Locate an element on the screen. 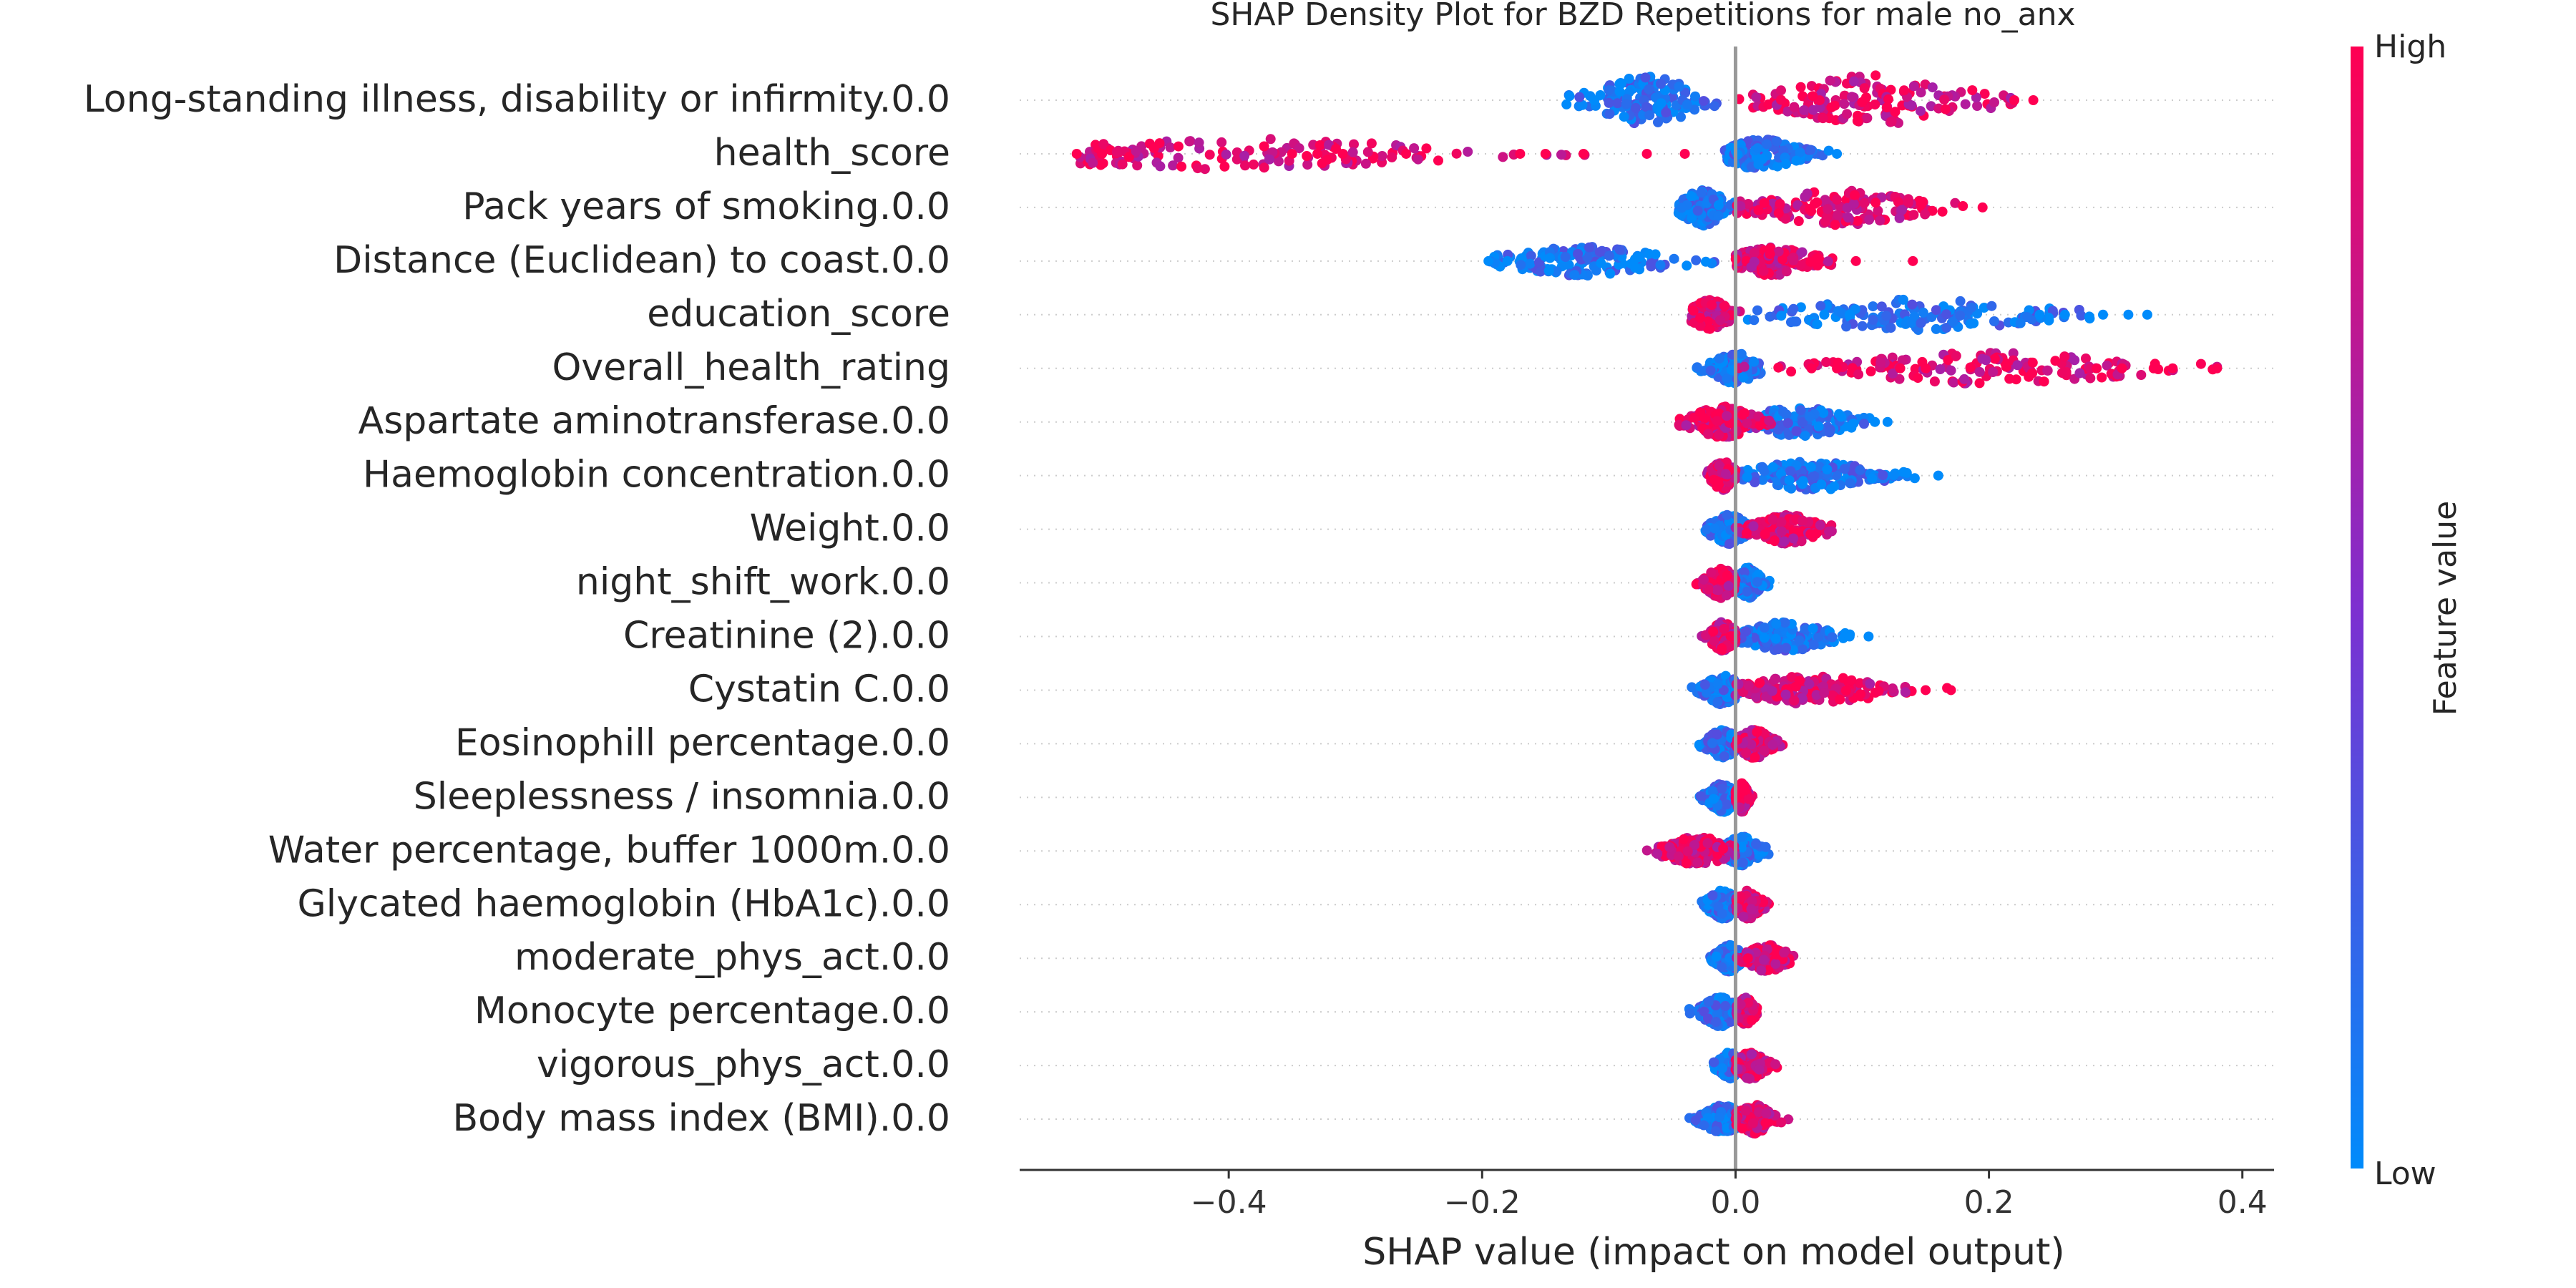  feature-label: Haemoglobin concentration.0.0 is located at coordinates (656, 475).